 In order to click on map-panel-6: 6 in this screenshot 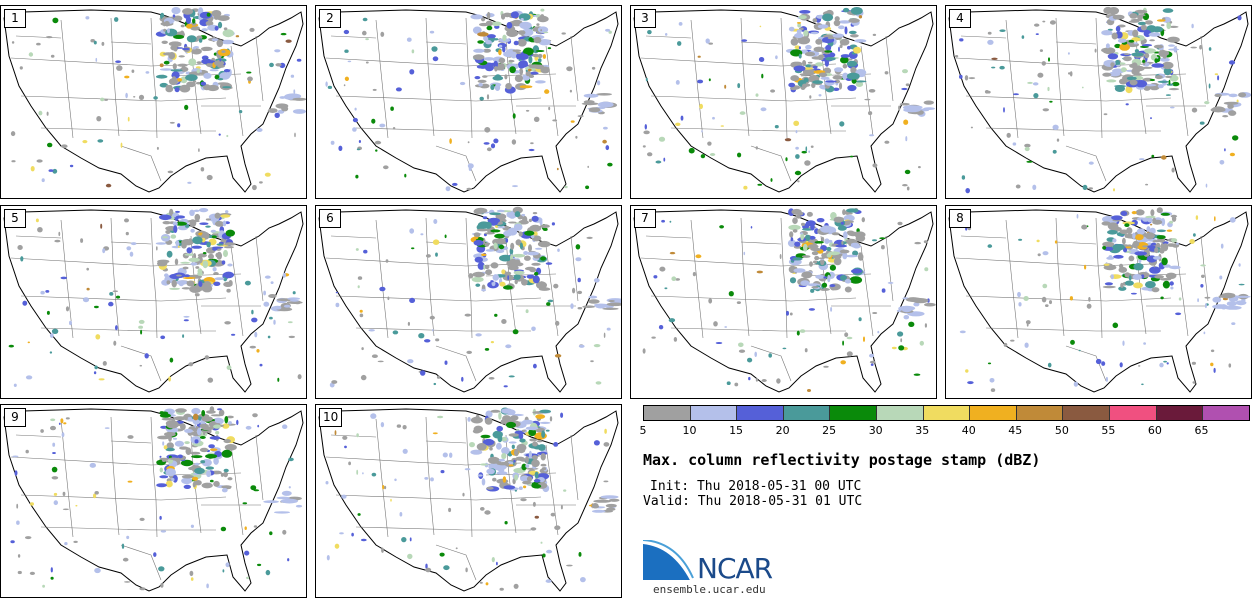, I will do `click(468, 302)`.